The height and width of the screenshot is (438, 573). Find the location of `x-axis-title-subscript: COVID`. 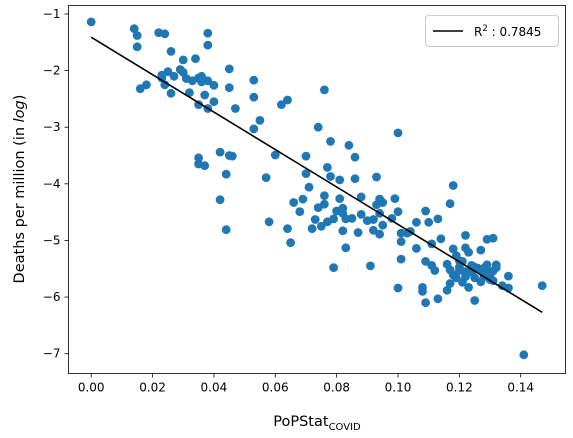

x-axis-title-subscript: COVID is located at coordinates (345, 427).